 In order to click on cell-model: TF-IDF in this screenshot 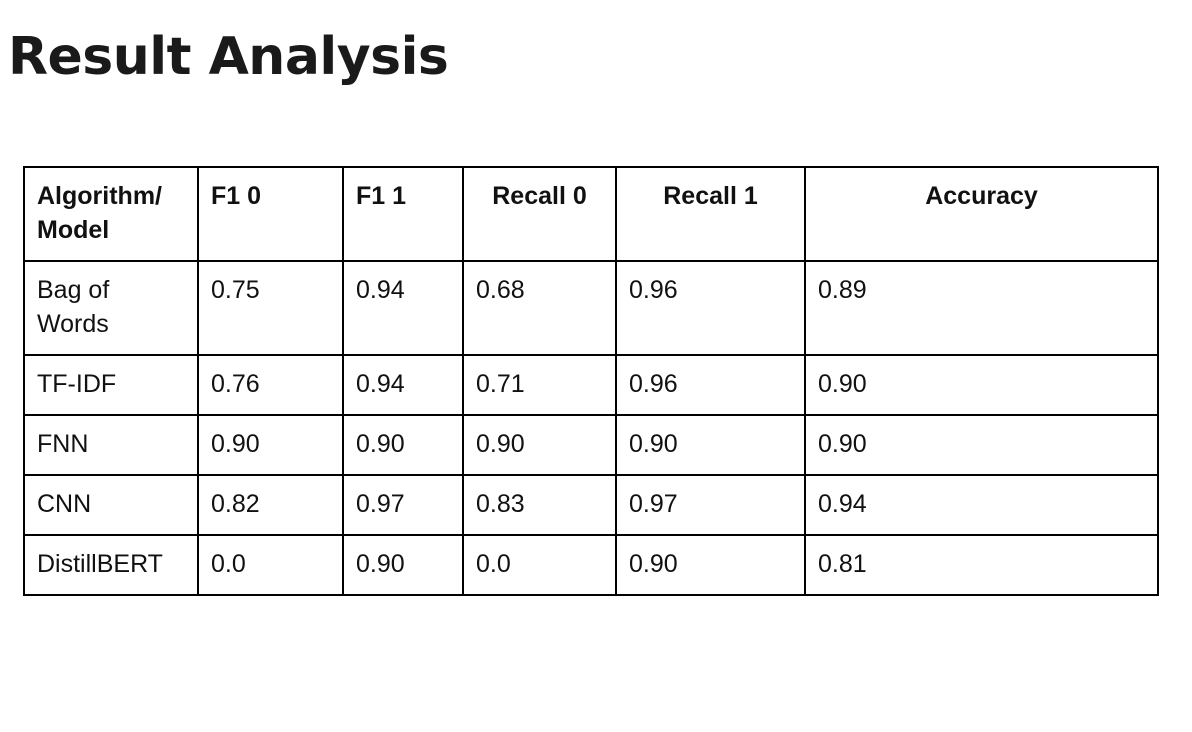, I will do `click(111, 385)`.